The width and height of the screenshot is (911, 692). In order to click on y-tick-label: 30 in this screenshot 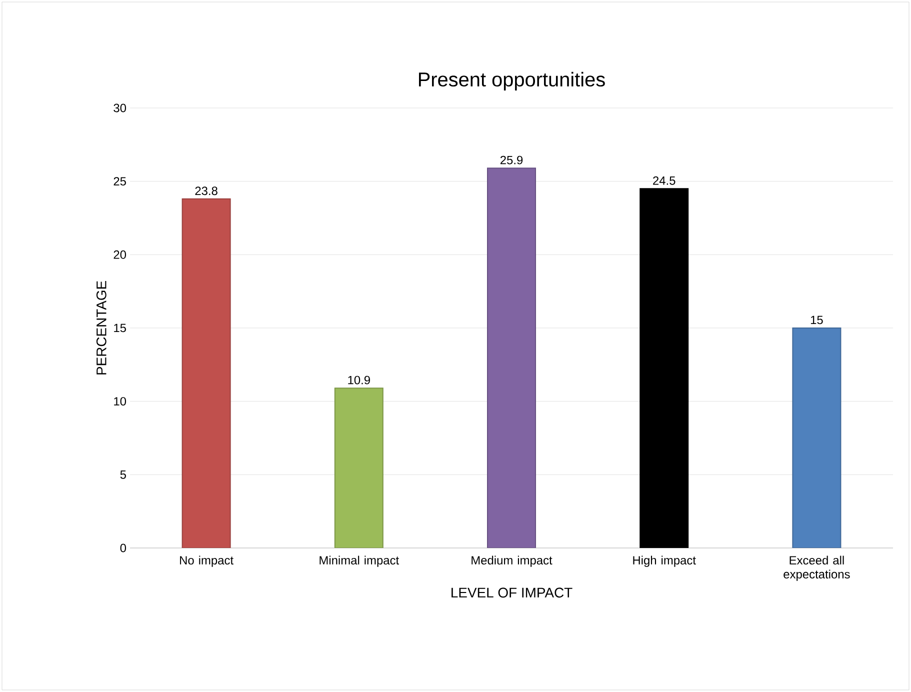, I will do `click(120, 108)`.